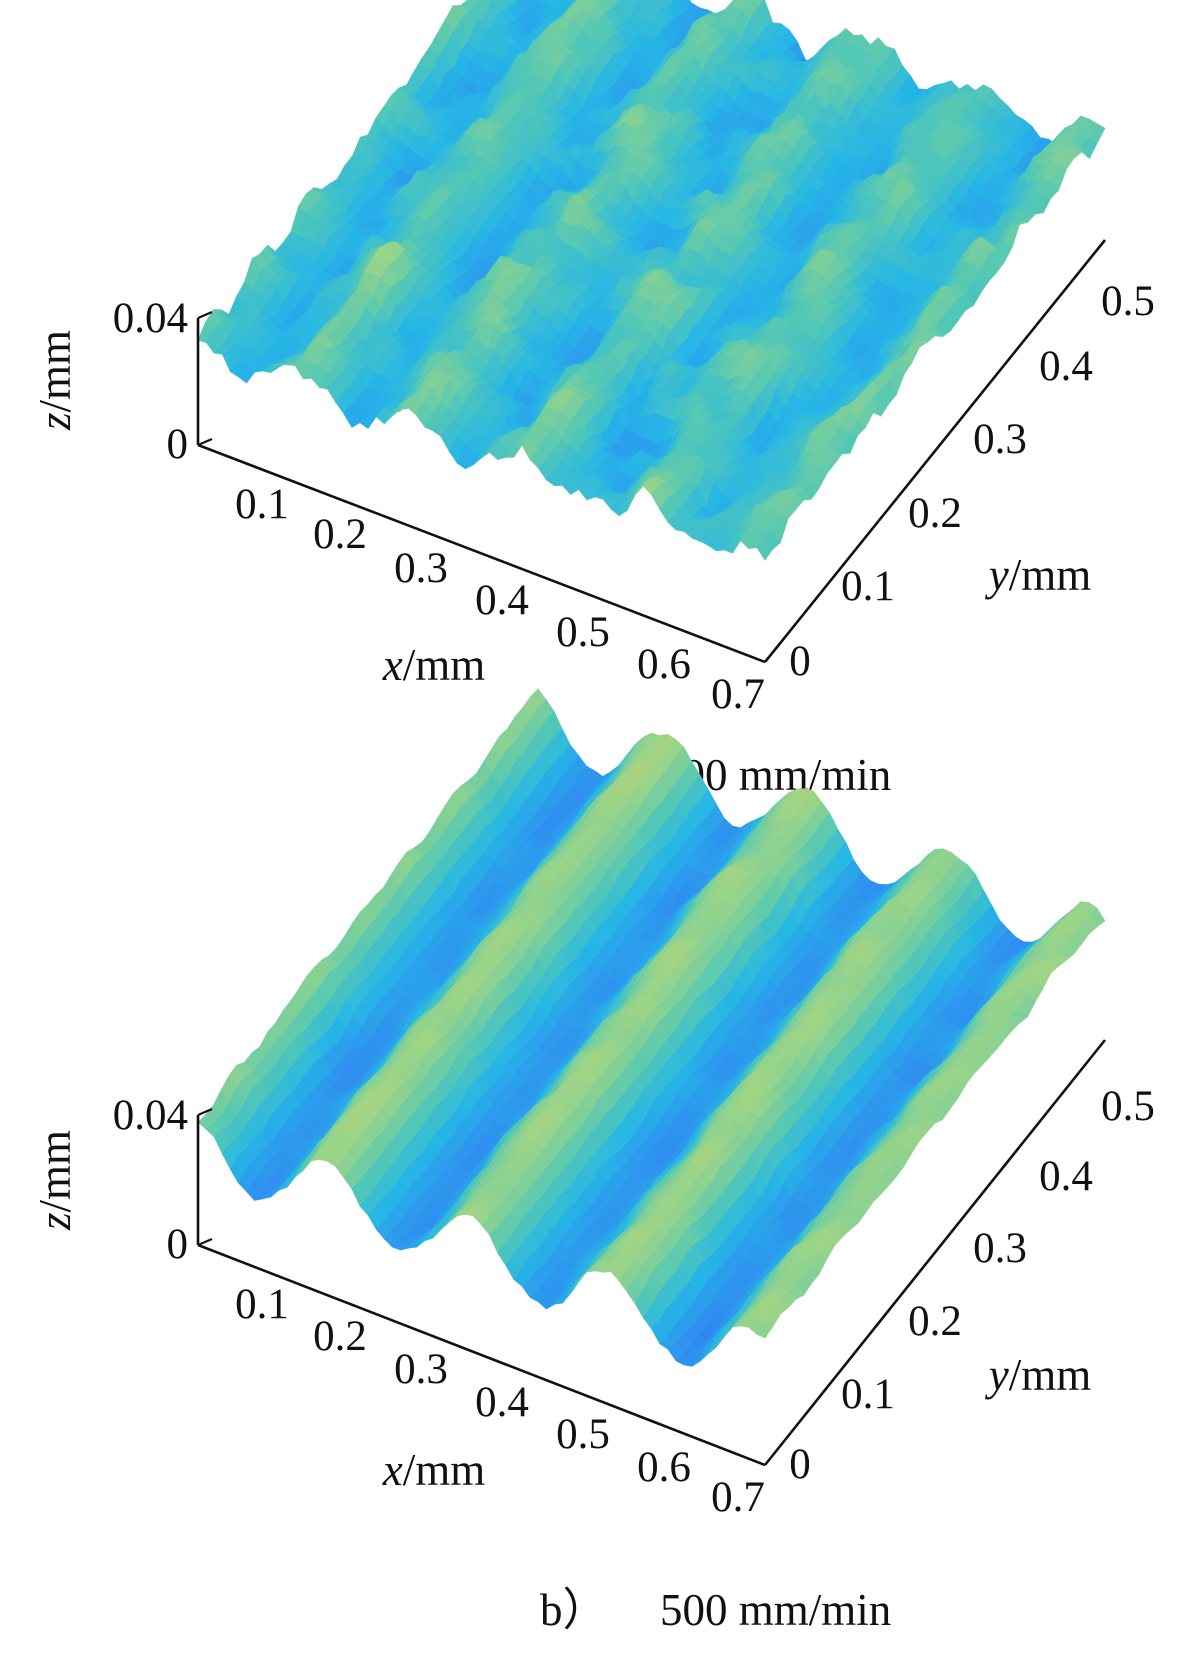 The width and height of the screenshot is (1200, 1654). What do you see at coordinates (738, 694) in the screenshot?
I see `x-tick-a-0.7: 0.7` at bounding box center [738, 694].